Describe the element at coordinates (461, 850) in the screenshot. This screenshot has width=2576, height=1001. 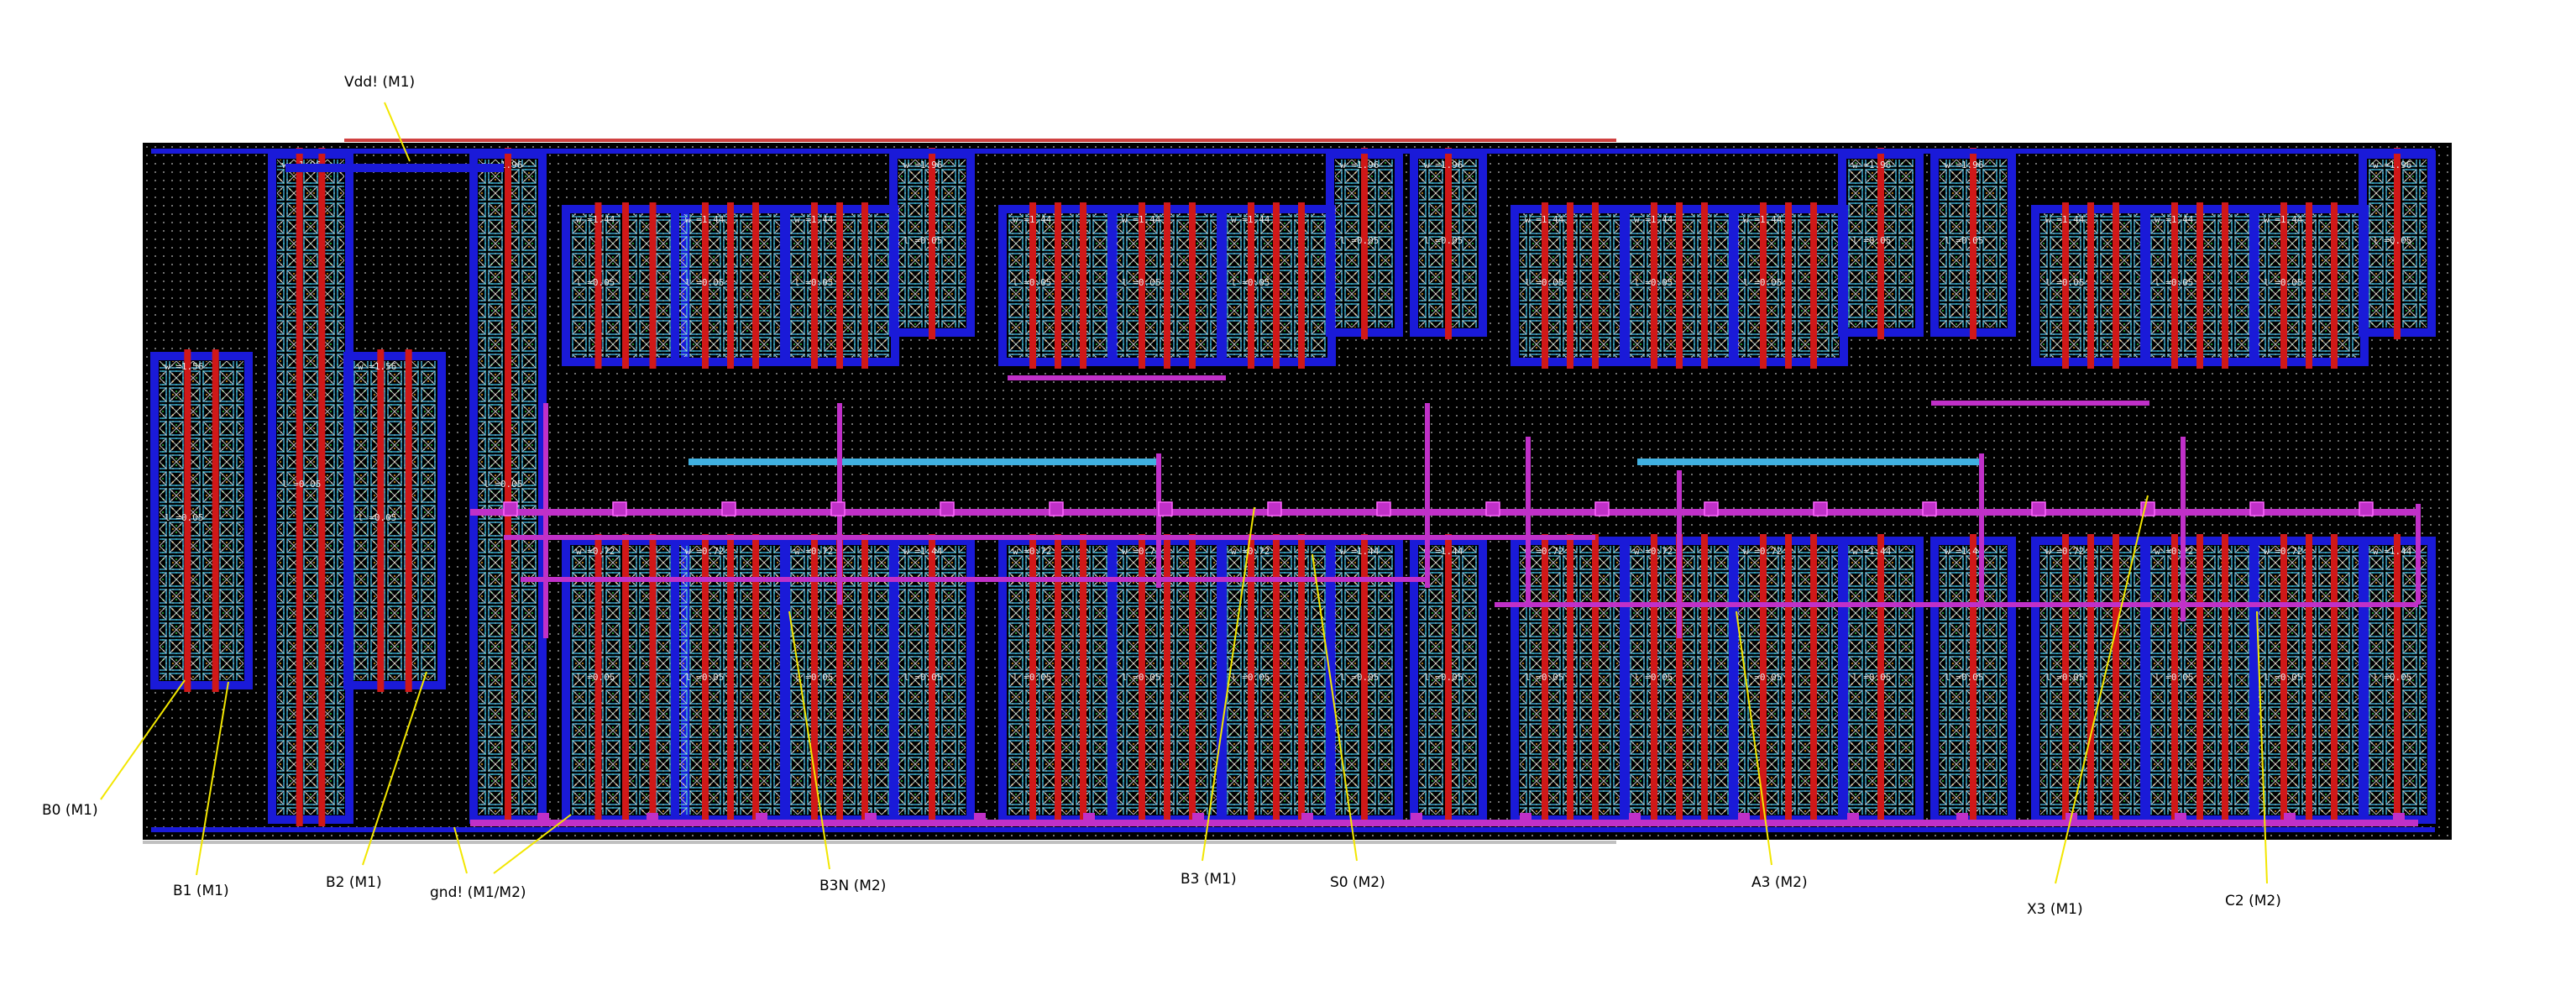
I see `gnd-leader-a` at that location.